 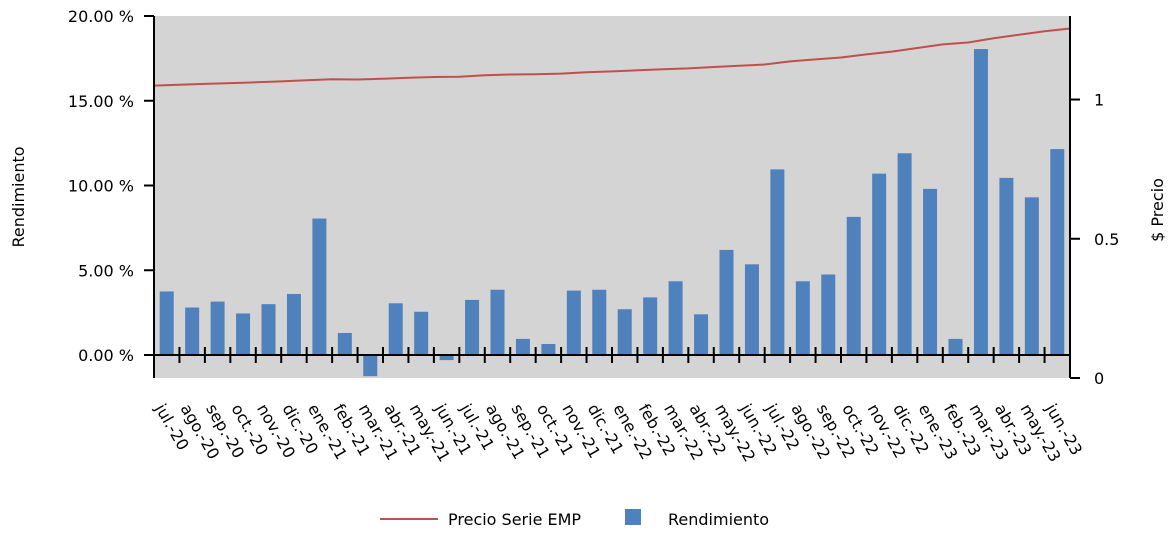 I want to click on y-axis-left-title: Rendimiento, so click(x=18, y=196).